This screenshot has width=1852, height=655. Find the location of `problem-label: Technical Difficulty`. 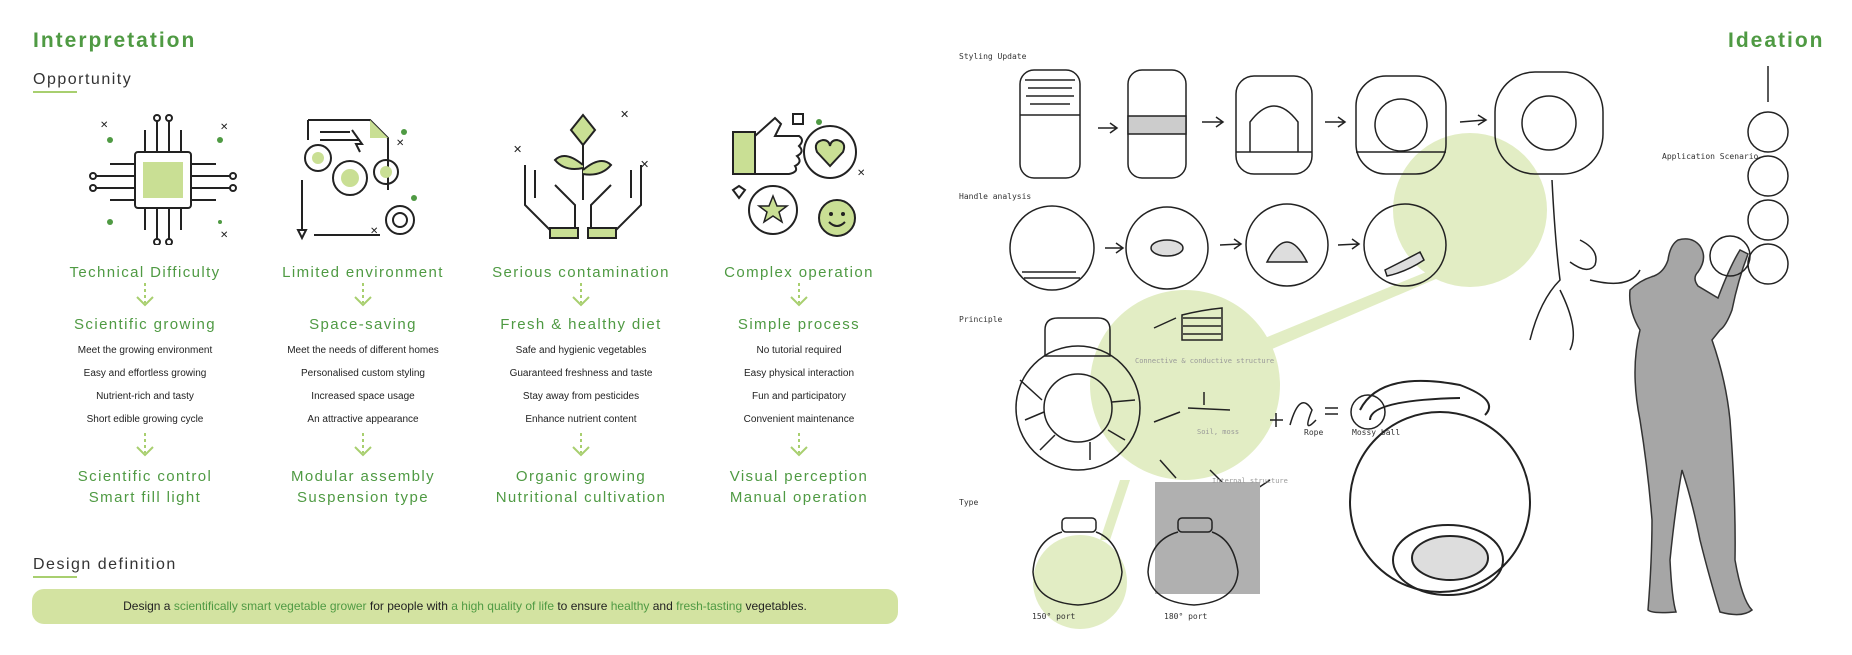

problem-label: Technical Difficulty is located at coordinates (145, 272).